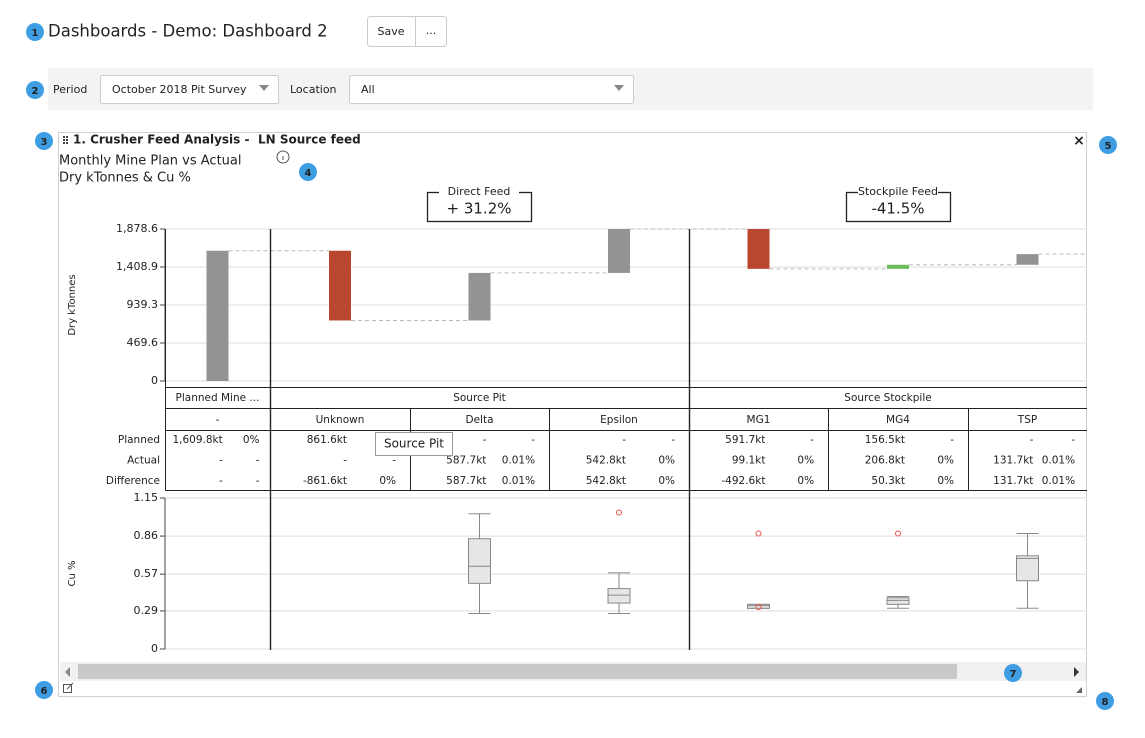 Image resolution: width=1145 pixels, height=738 pixels. Describe the element at coordinates (133, 481) in the screenshot. I see `row-label: Difference` at that location.